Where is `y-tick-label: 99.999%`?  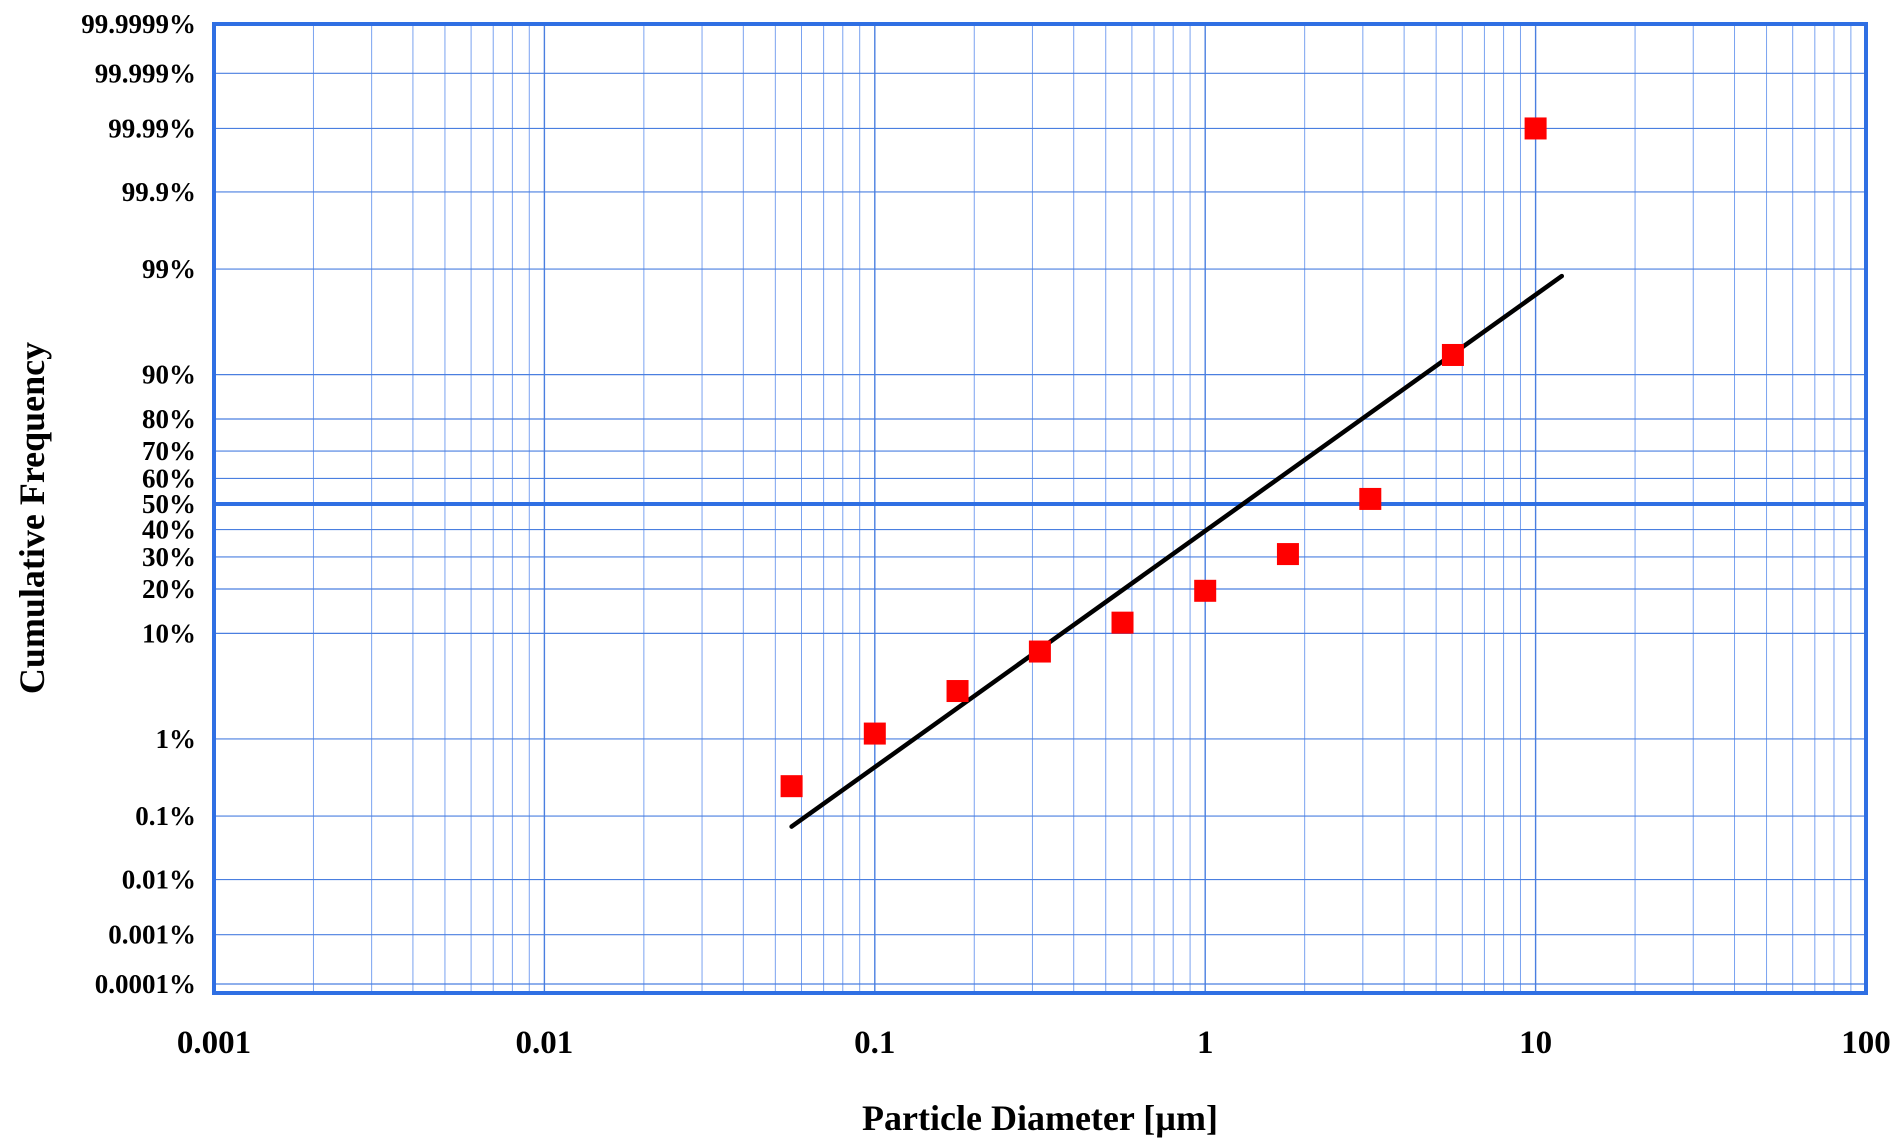
y-tick-label: 99.999% is located at coordinates (145, 73).